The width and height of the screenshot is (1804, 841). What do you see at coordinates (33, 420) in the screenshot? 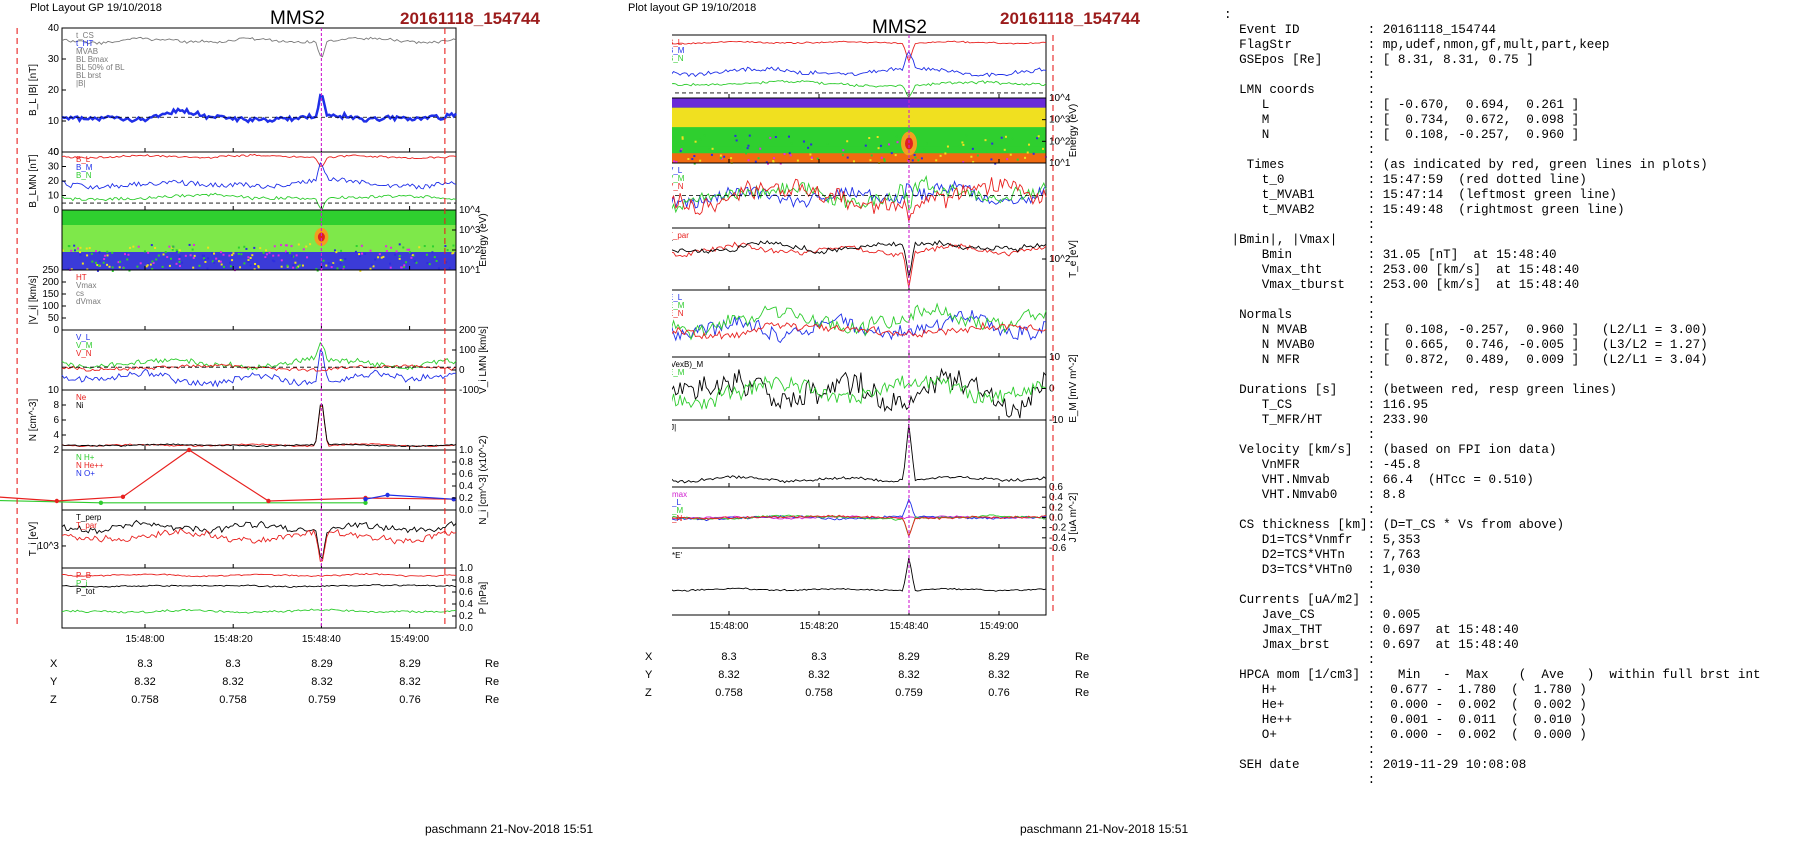
I see `y-axis-label: N [cm^-3]` at bounding box center [33, 420].